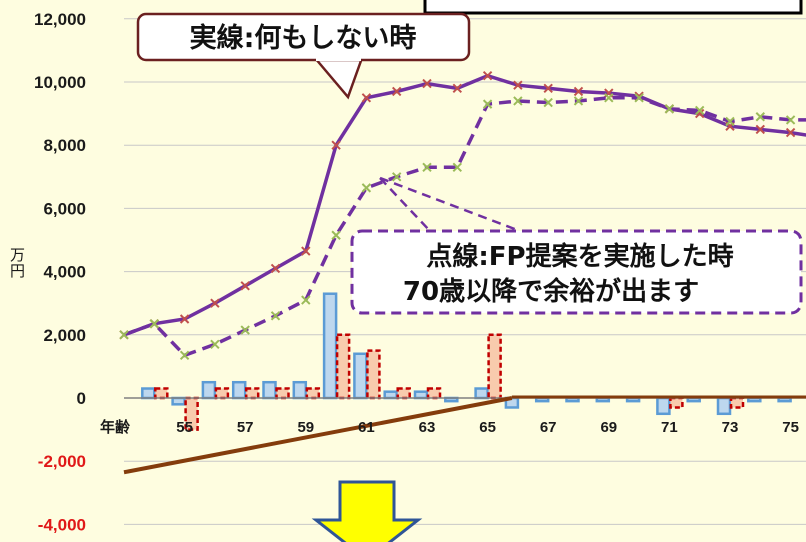  I want to click on solid-line-callout: 実線:何もしない時, so click(303, 56).